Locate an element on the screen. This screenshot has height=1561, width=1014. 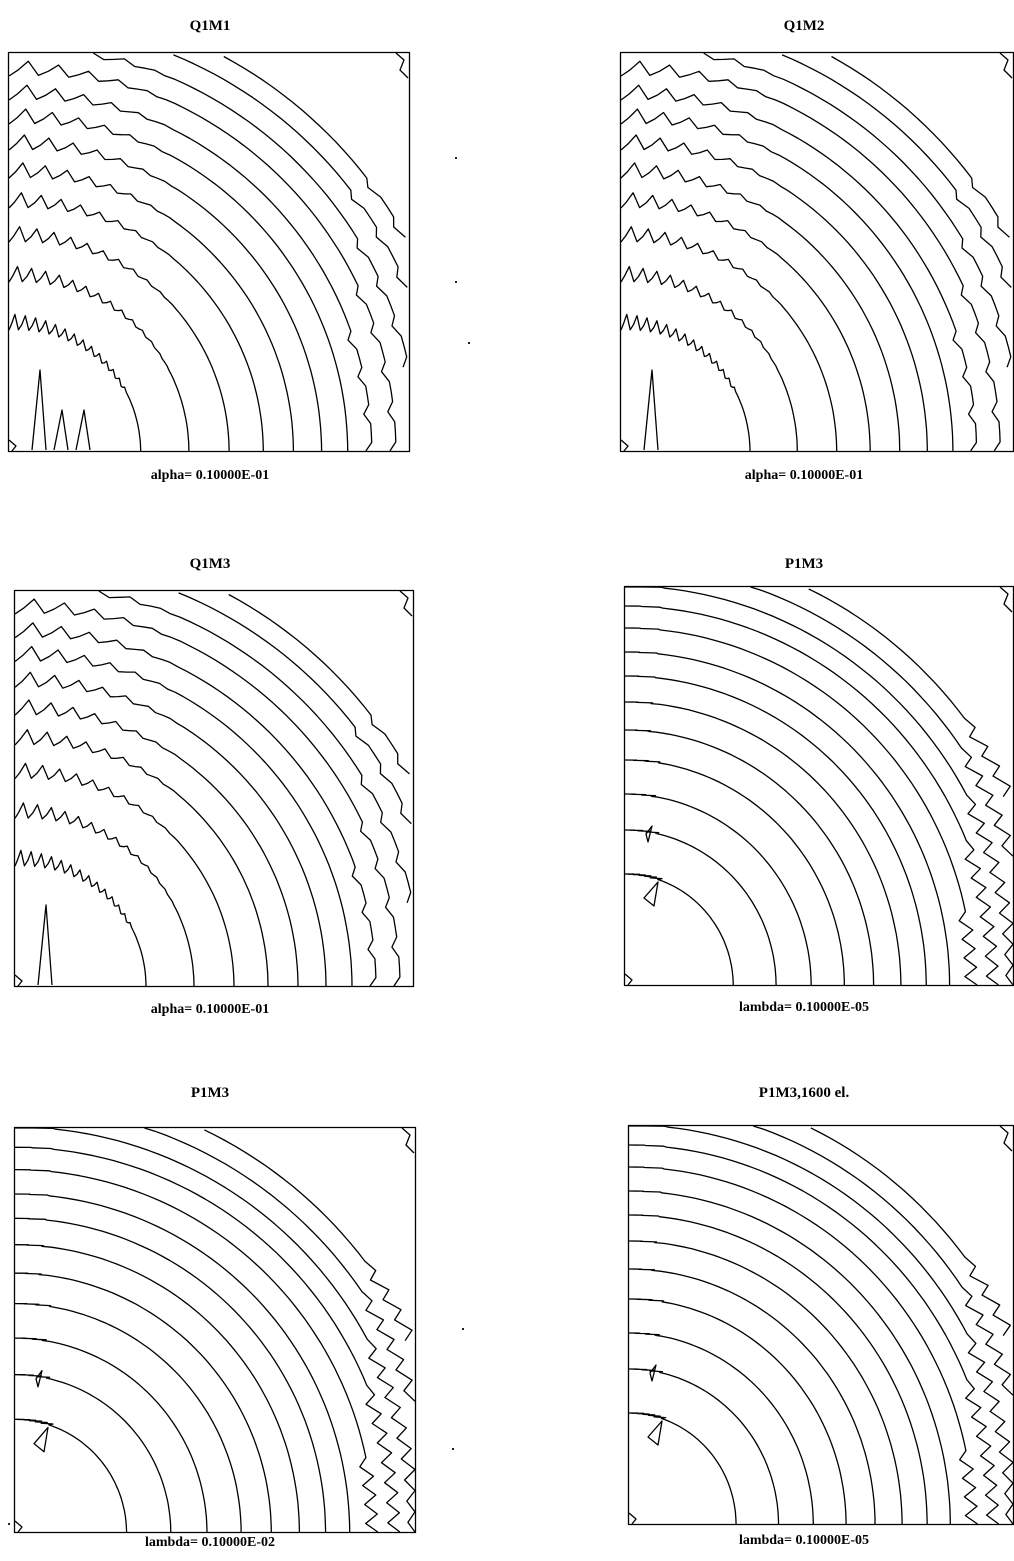
panel-q1m3: Q1M3 alpha= 0.10000E-01 is located at coordinates (210, 790).